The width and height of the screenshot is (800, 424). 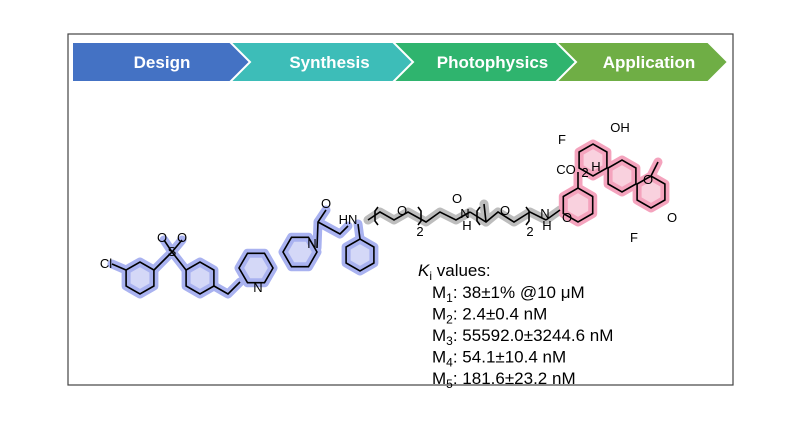 I want to click on atom-label: OH, so click(x=620, y=127).